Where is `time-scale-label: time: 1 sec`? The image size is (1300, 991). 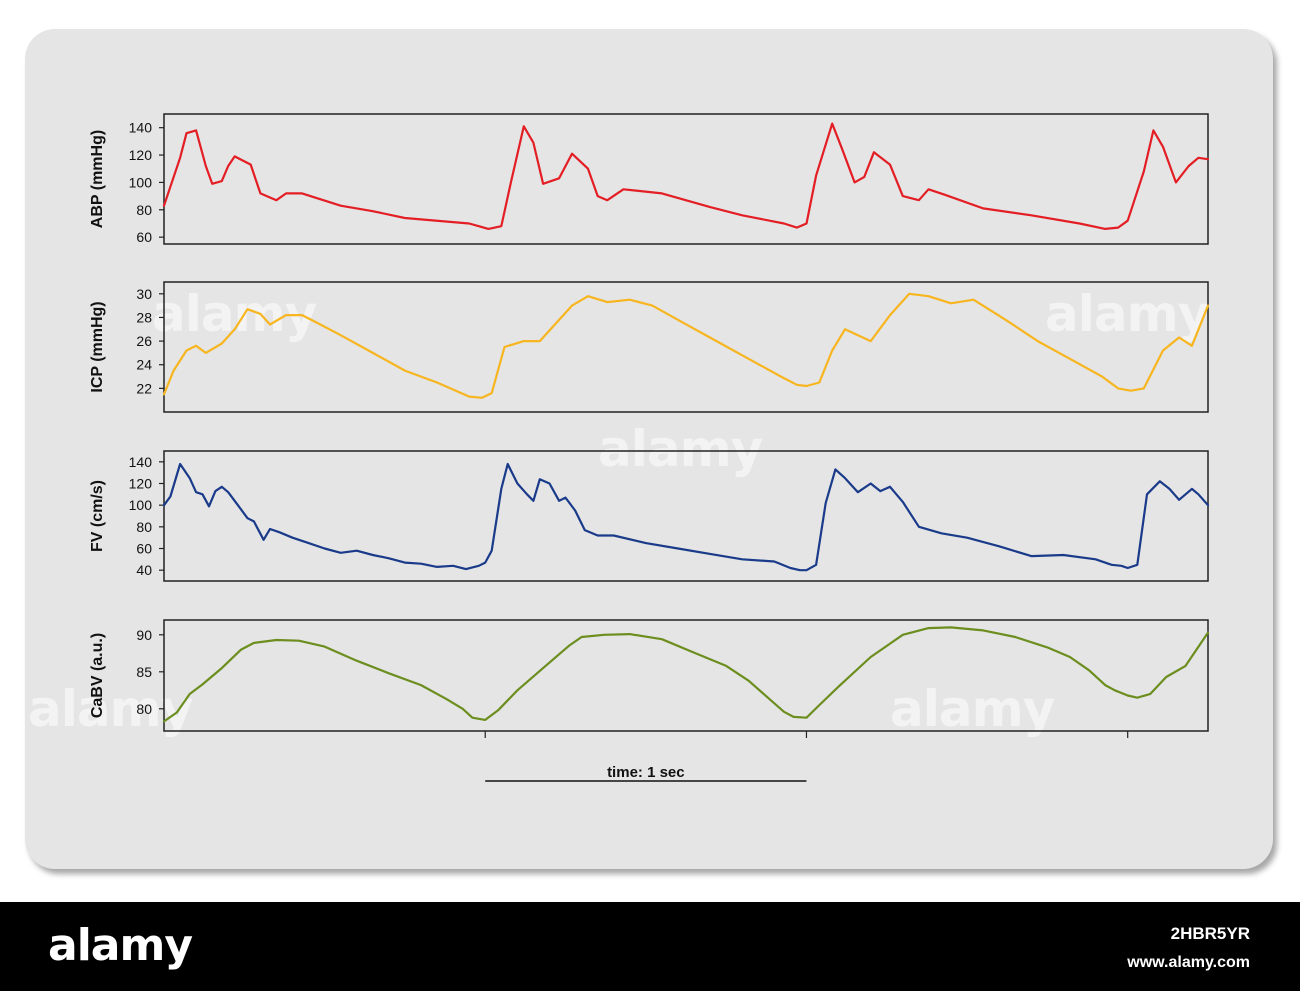
time-scale-label: time: 1 sec is located at coordinates (646, 772).